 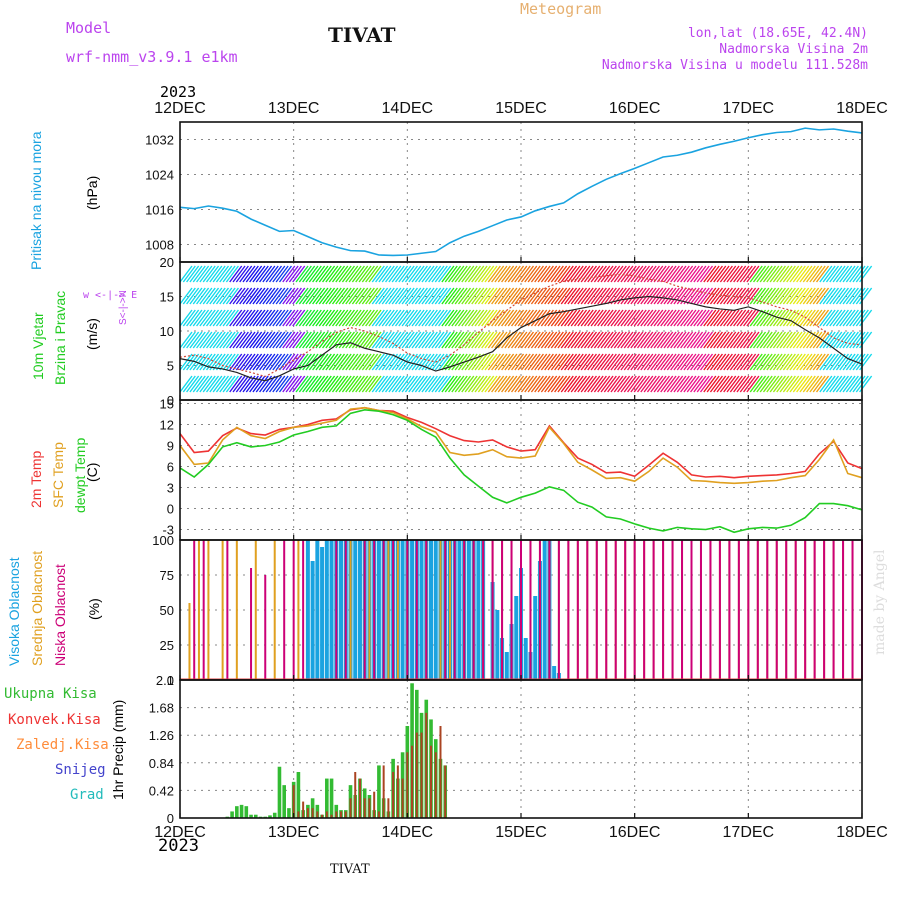 What do you see at coordinates (62, 745) in the screenshot?
I see `legend-frozen-rain: Zaledj.Kisa` at bounding box center [62, 745].